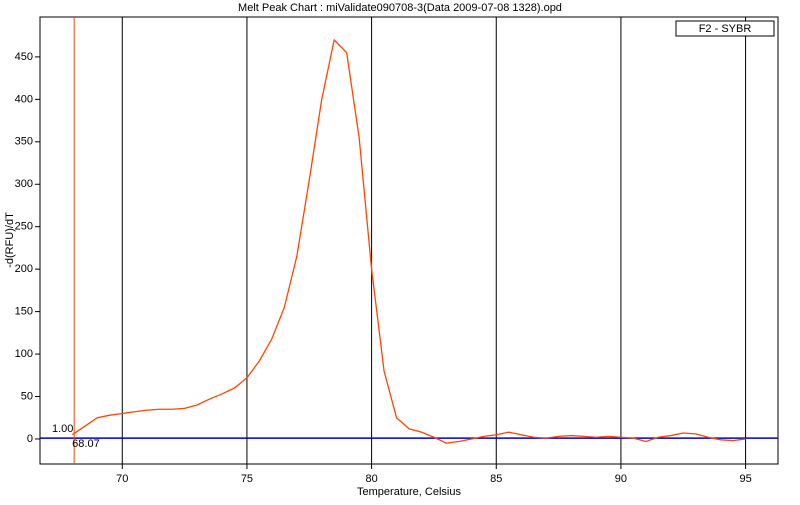  Describe the element at coordinates (371, 479) in the screenshot. I see `x-tick-label: 80` at that location.